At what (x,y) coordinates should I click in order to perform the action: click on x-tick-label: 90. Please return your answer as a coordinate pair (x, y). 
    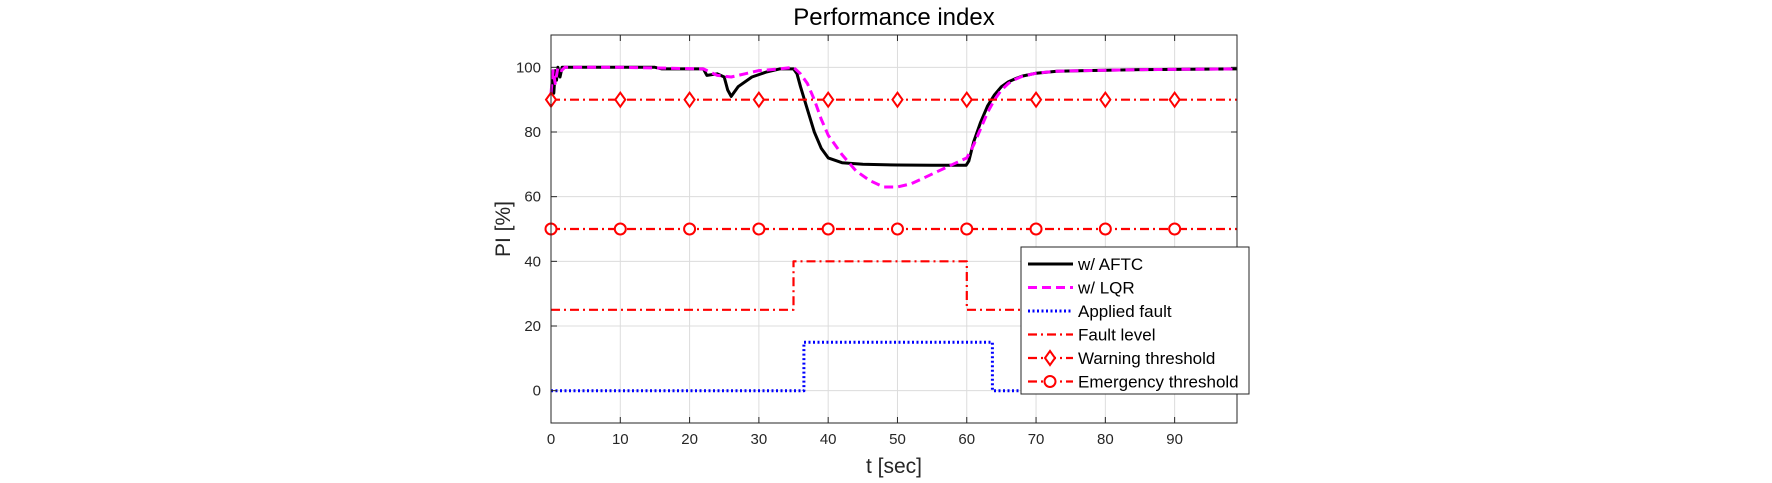
    Looking at the image, I should click on (1174, 439).